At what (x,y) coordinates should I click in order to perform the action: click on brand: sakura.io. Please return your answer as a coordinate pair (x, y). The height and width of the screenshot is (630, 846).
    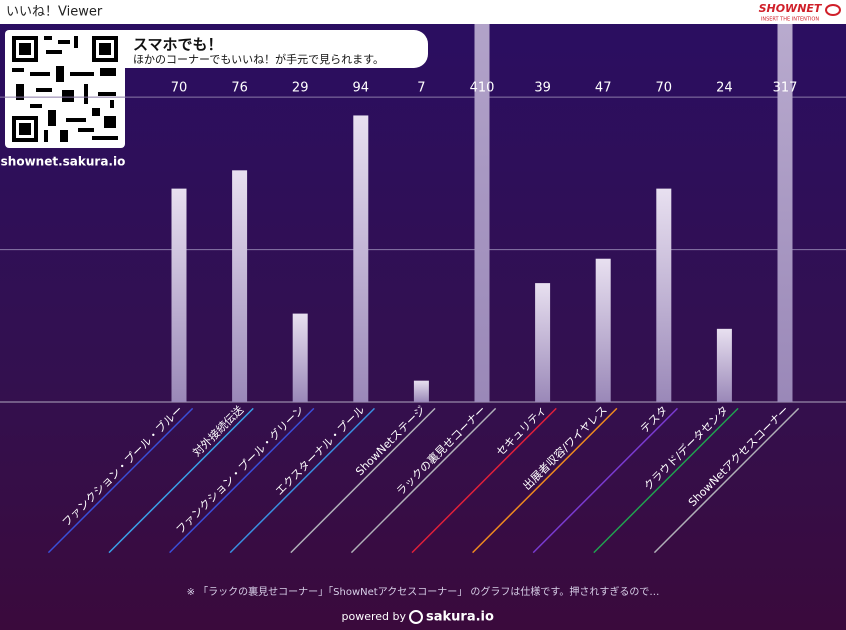
    Looking at the image, I should click on (460, 617).